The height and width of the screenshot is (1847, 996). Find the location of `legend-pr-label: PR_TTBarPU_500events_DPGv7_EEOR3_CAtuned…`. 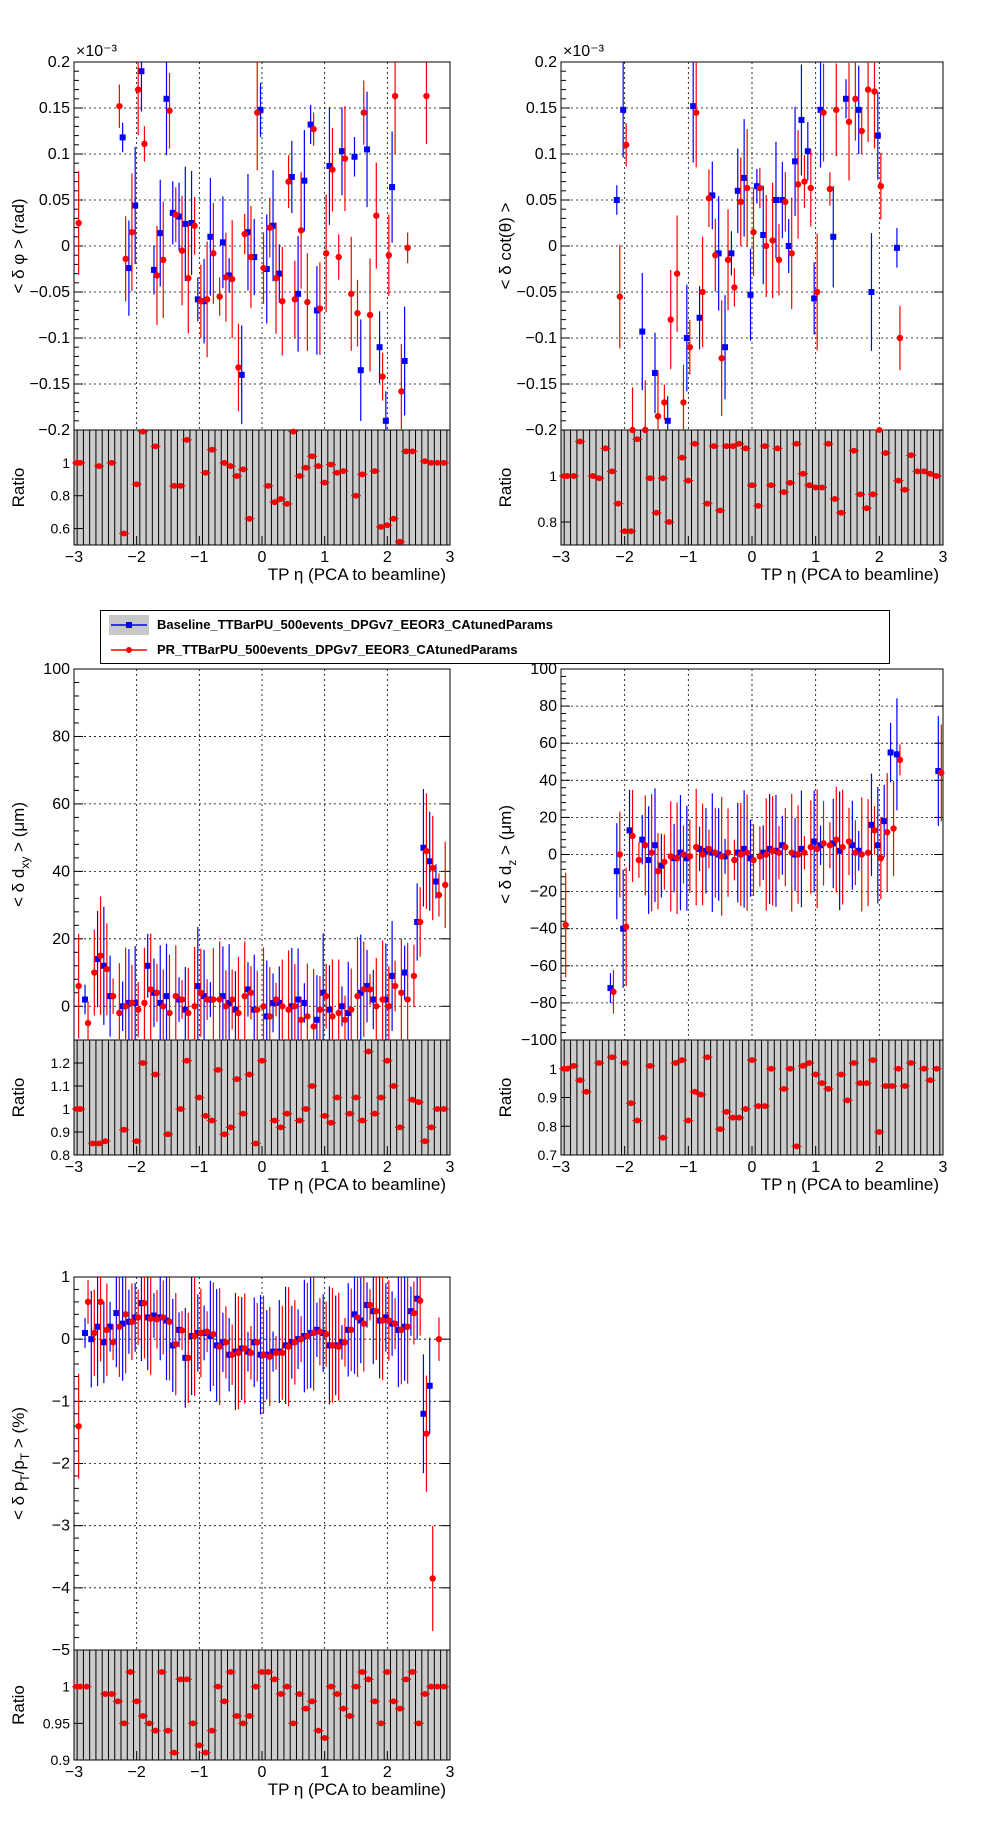

legend-pr-label: PR_TTBarPU_500events_DPGv7_EEOR3_CAtuned… is located at coordinates (337, 649).